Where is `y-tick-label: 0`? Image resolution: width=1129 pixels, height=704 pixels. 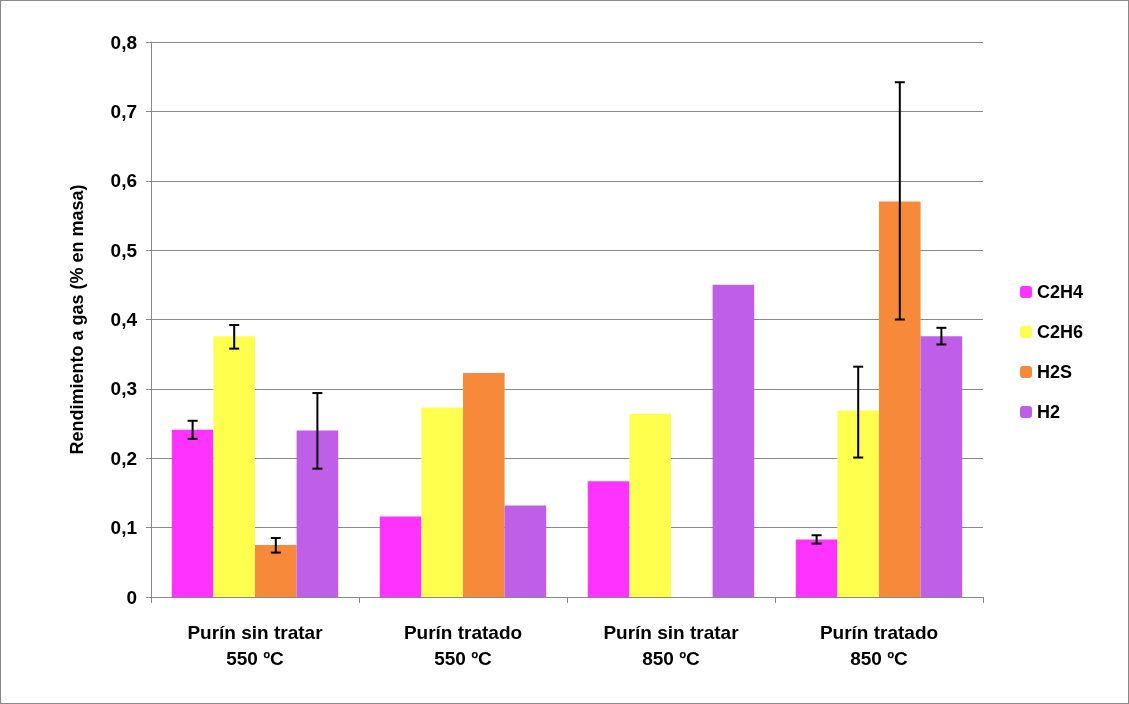 y-tick-label: 0 is located at coordinates (131, 597).